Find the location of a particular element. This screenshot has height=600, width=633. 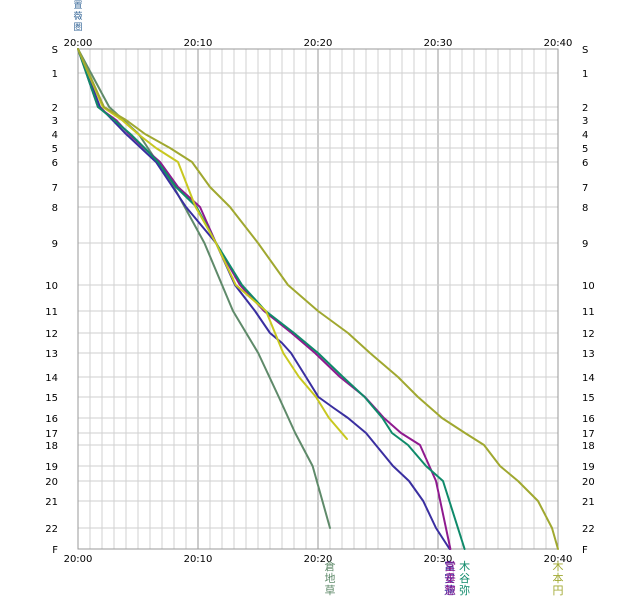

series-name-5: 木本円 is located at coordinates (558, 578).